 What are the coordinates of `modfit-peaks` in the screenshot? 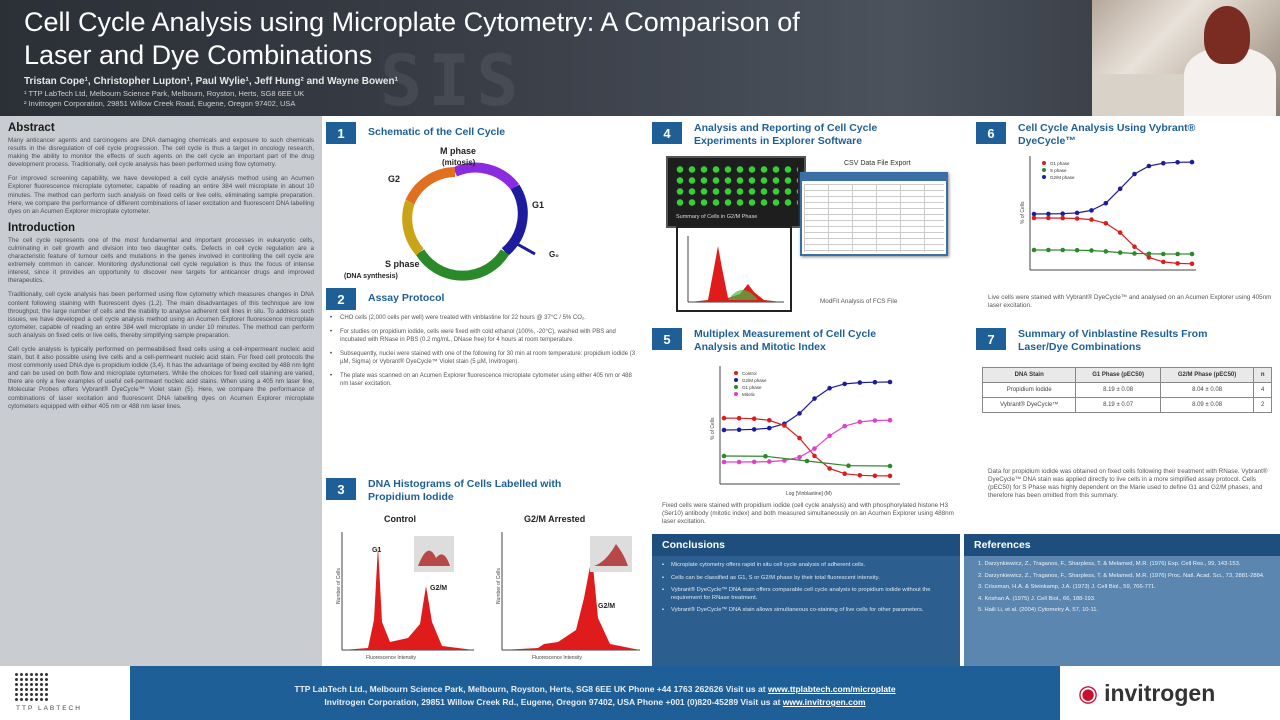 It's located at (736, 274).